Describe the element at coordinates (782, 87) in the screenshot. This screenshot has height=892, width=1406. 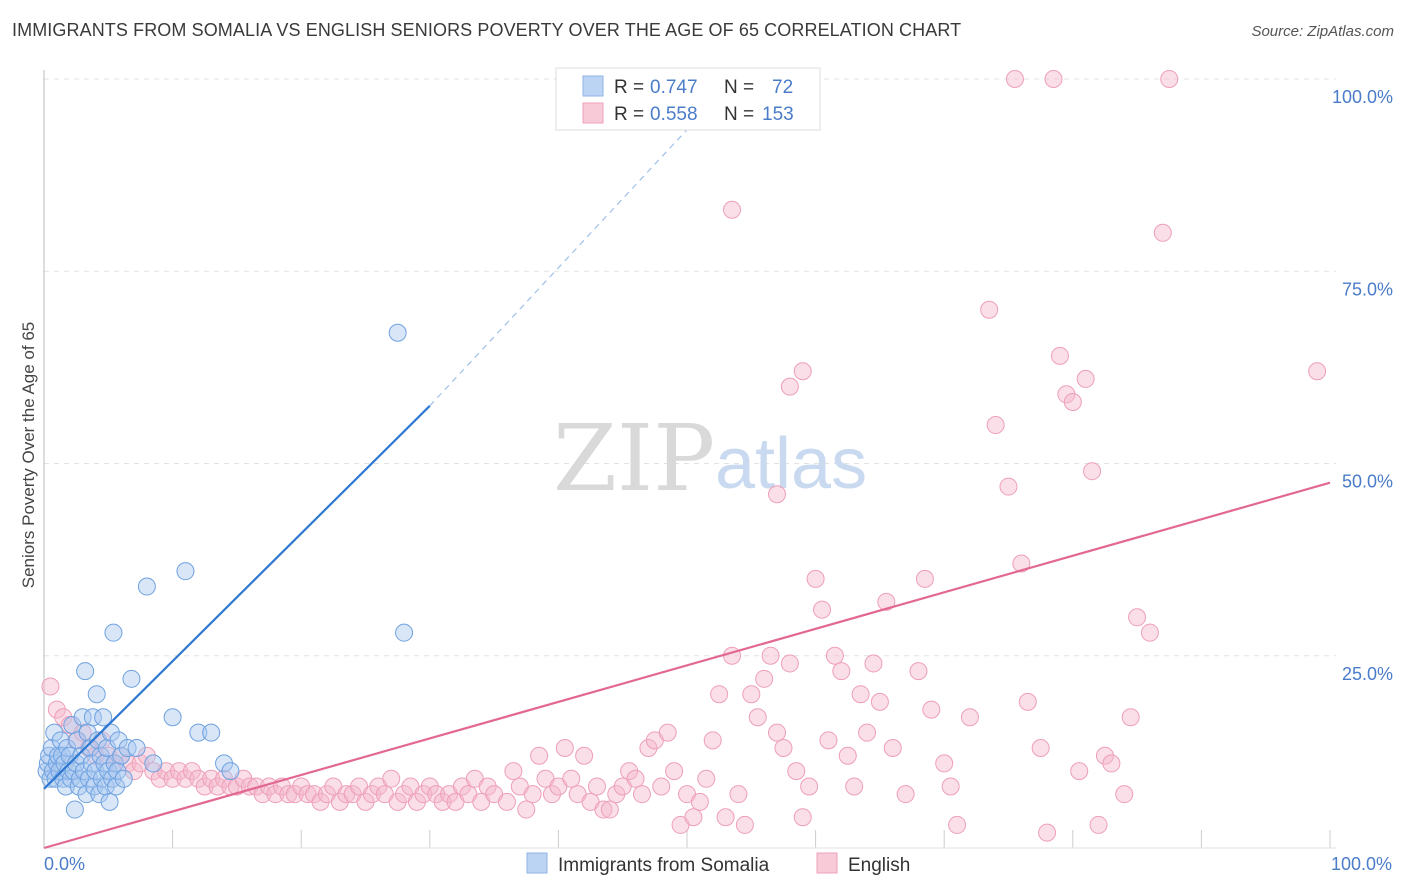
I see `legend-n-value-somalia: 72` at that location.